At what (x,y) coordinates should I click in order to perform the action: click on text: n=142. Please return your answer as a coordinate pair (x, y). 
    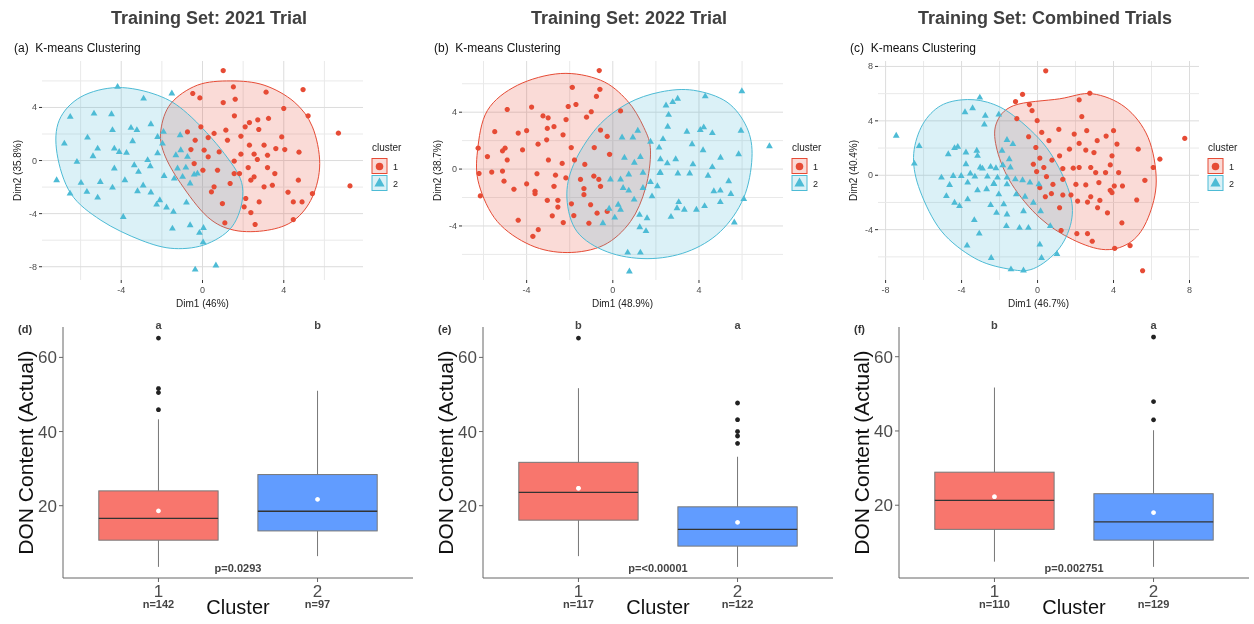
    Looking at the image, I should click on (158, 604).